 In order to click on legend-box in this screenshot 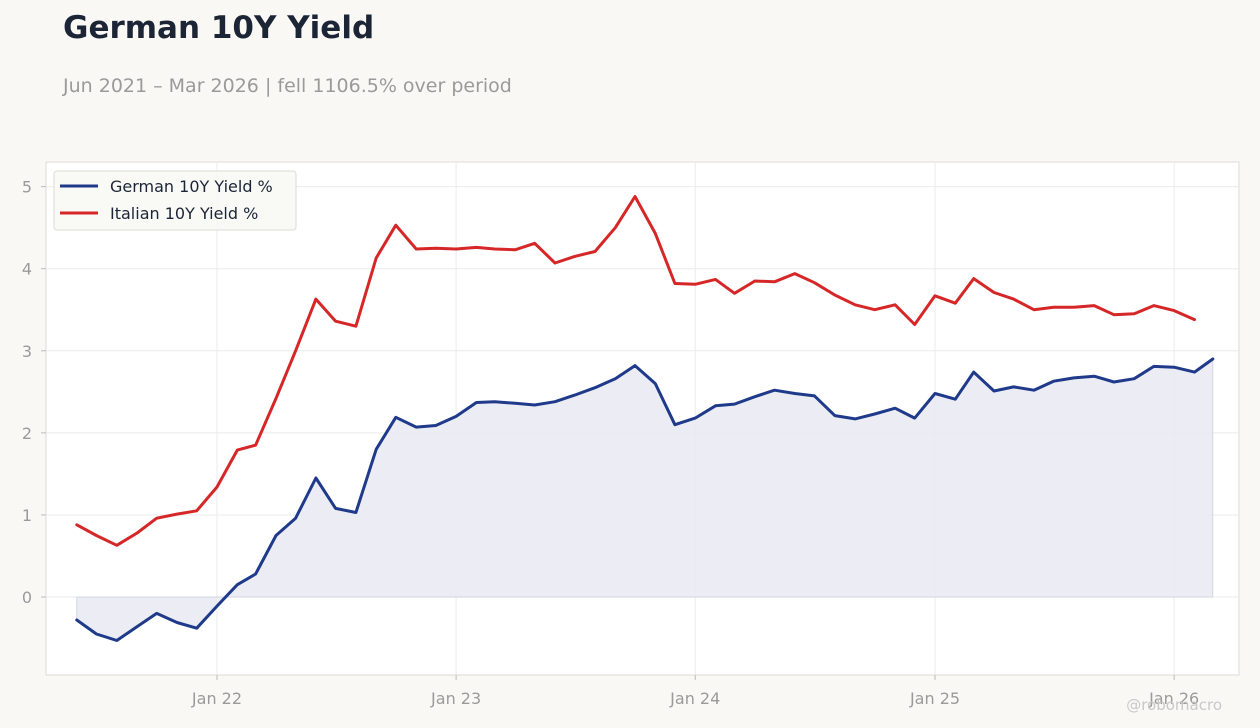, I will do `click(175, 200)`.